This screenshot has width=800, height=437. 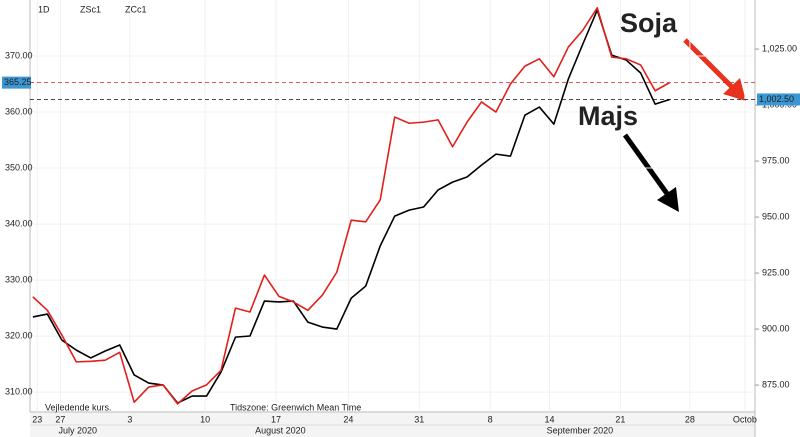 I want to click on soja-arrow, so click(x=709, y=64).